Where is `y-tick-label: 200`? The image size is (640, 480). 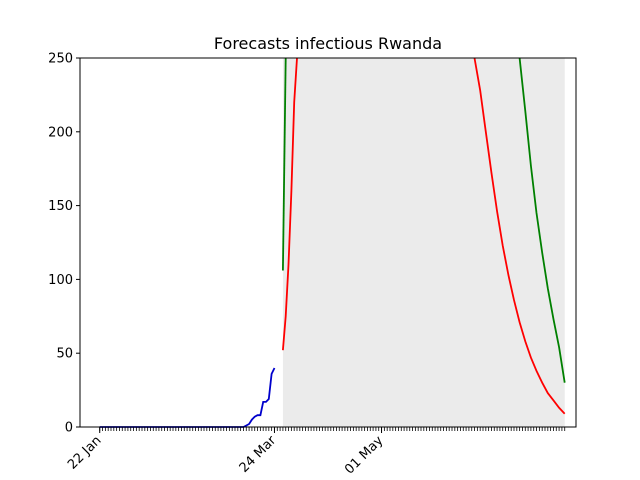 y-tick-label: 200 is located at coordinates (60, 132).